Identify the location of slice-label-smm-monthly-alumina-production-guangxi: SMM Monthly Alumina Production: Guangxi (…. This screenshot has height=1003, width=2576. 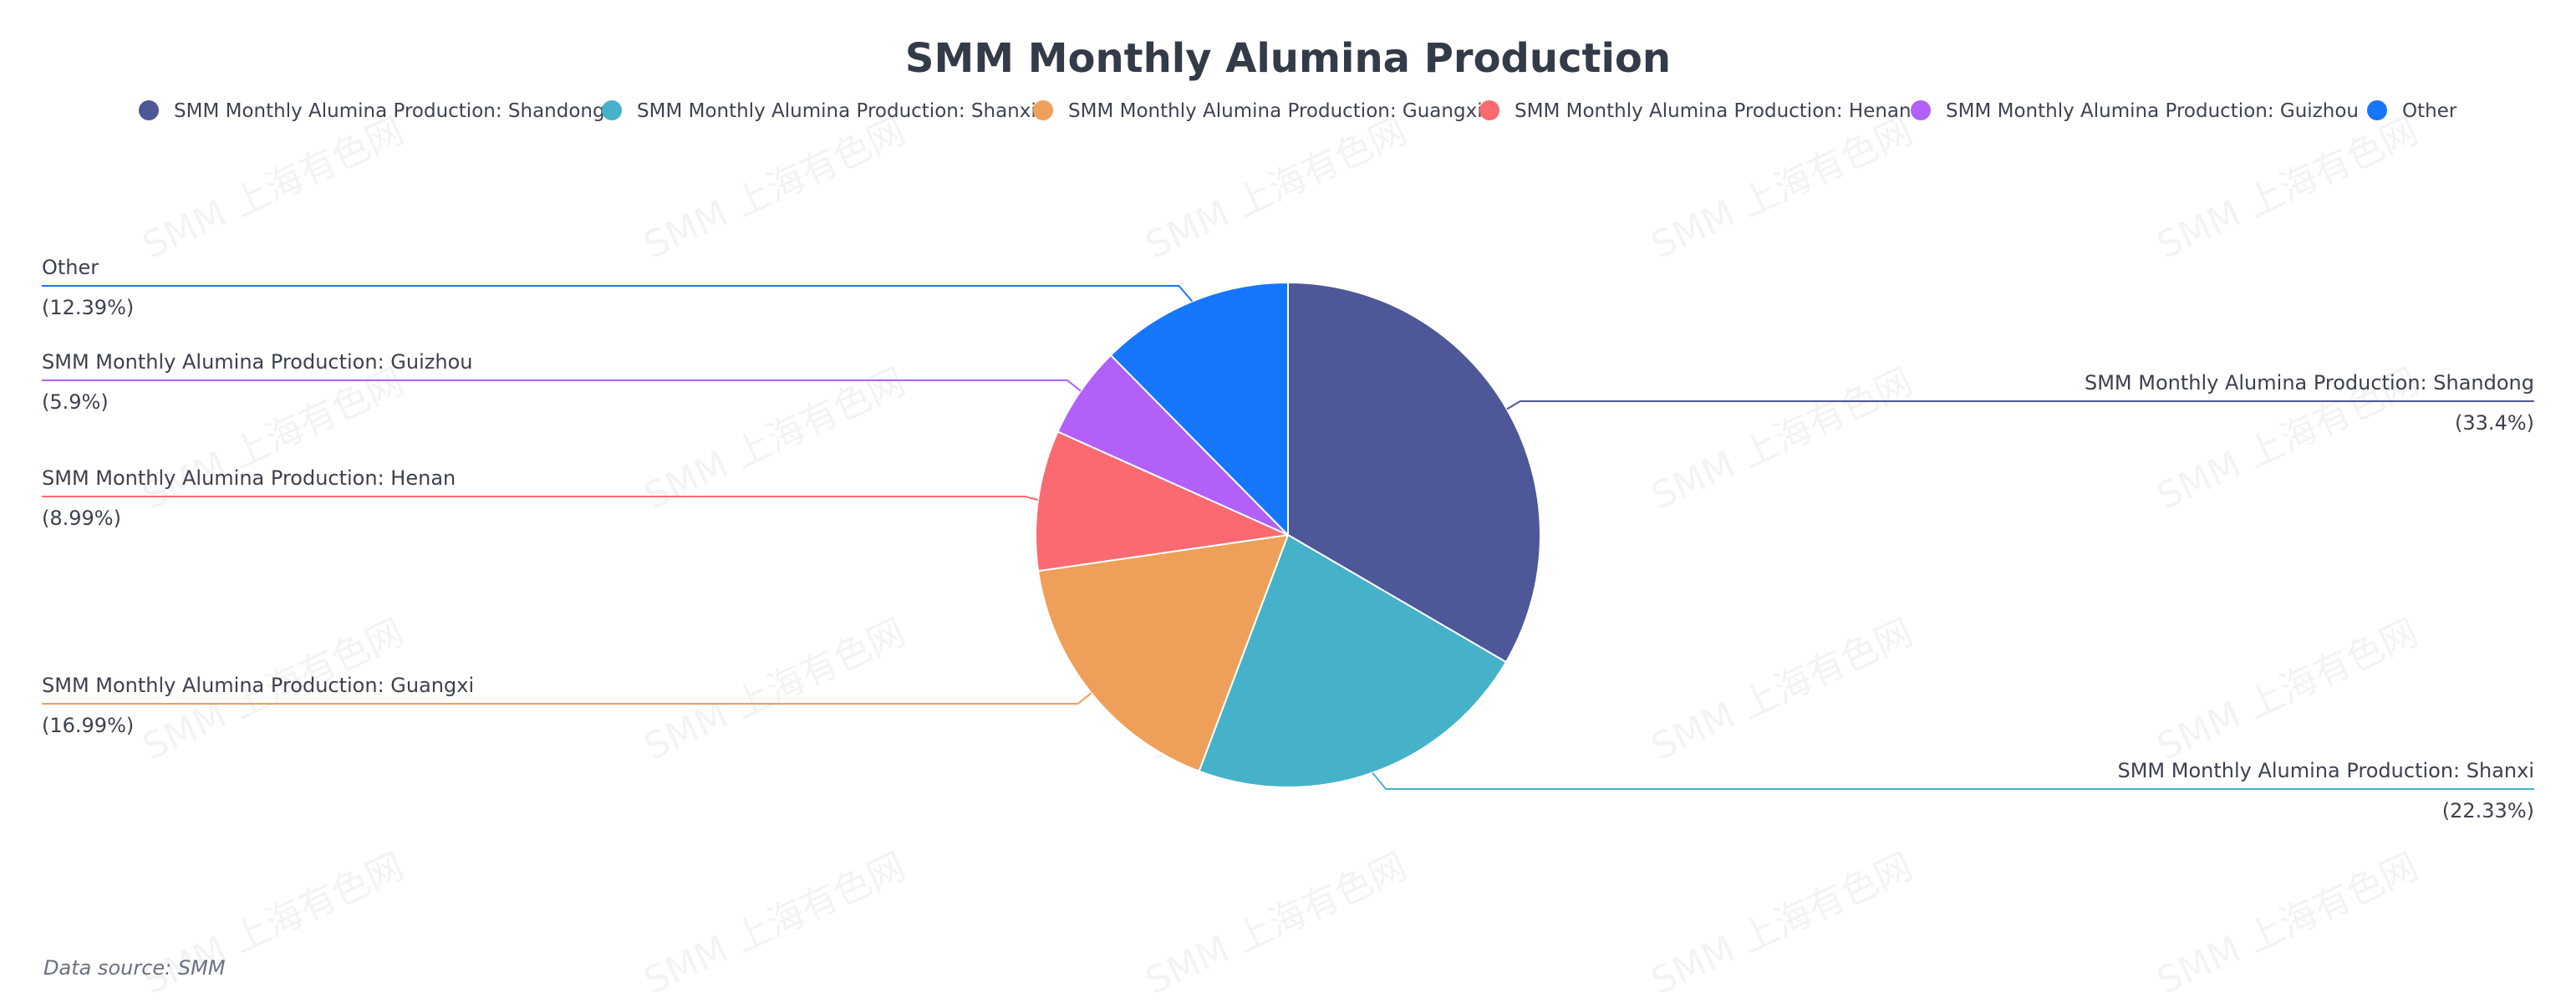
(567, 706).